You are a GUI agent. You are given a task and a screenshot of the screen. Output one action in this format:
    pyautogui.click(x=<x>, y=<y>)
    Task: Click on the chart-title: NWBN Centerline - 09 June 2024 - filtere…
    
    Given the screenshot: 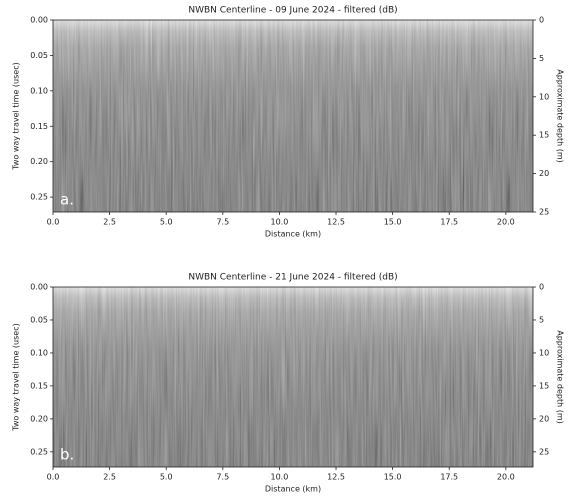 What is the action you would take?
    pyautogui.click(x=292, y=11)
    